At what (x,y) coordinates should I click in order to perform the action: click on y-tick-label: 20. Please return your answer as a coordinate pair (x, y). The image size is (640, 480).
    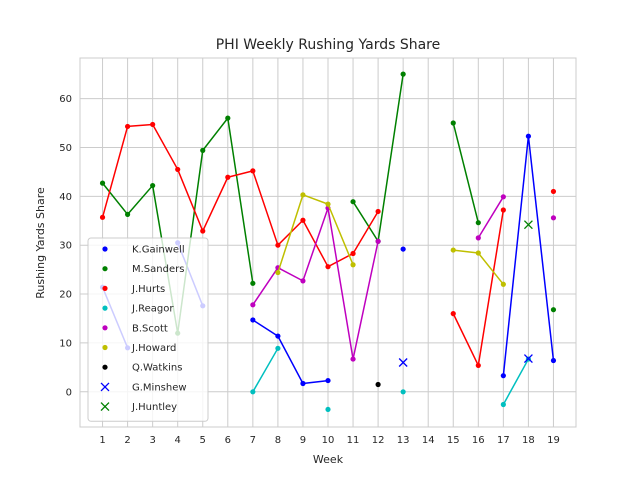
    Looking at the image, I should click on (65, 295).